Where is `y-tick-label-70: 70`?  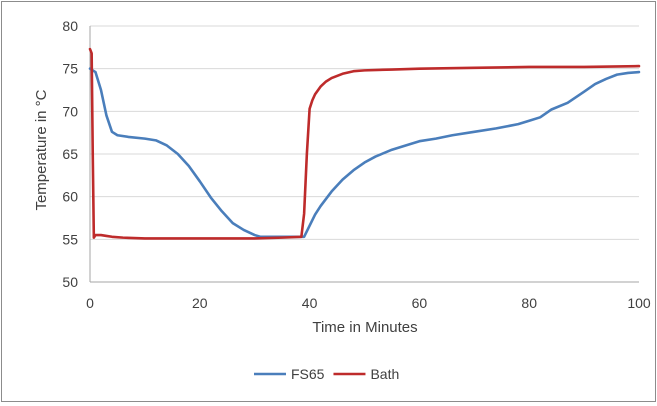
y-tick-label-70: 70 is located at coordinates (70, 111).